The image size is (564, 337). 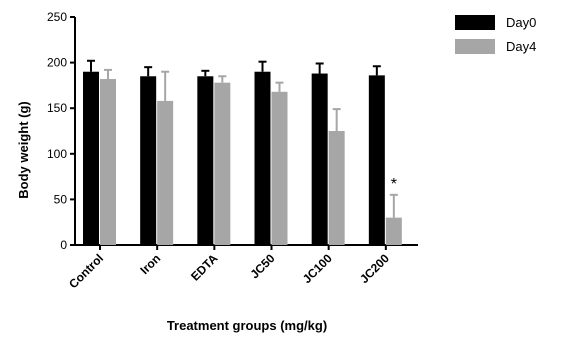 I want to click on x-tick-label: Control, so click(x=86, y=271).